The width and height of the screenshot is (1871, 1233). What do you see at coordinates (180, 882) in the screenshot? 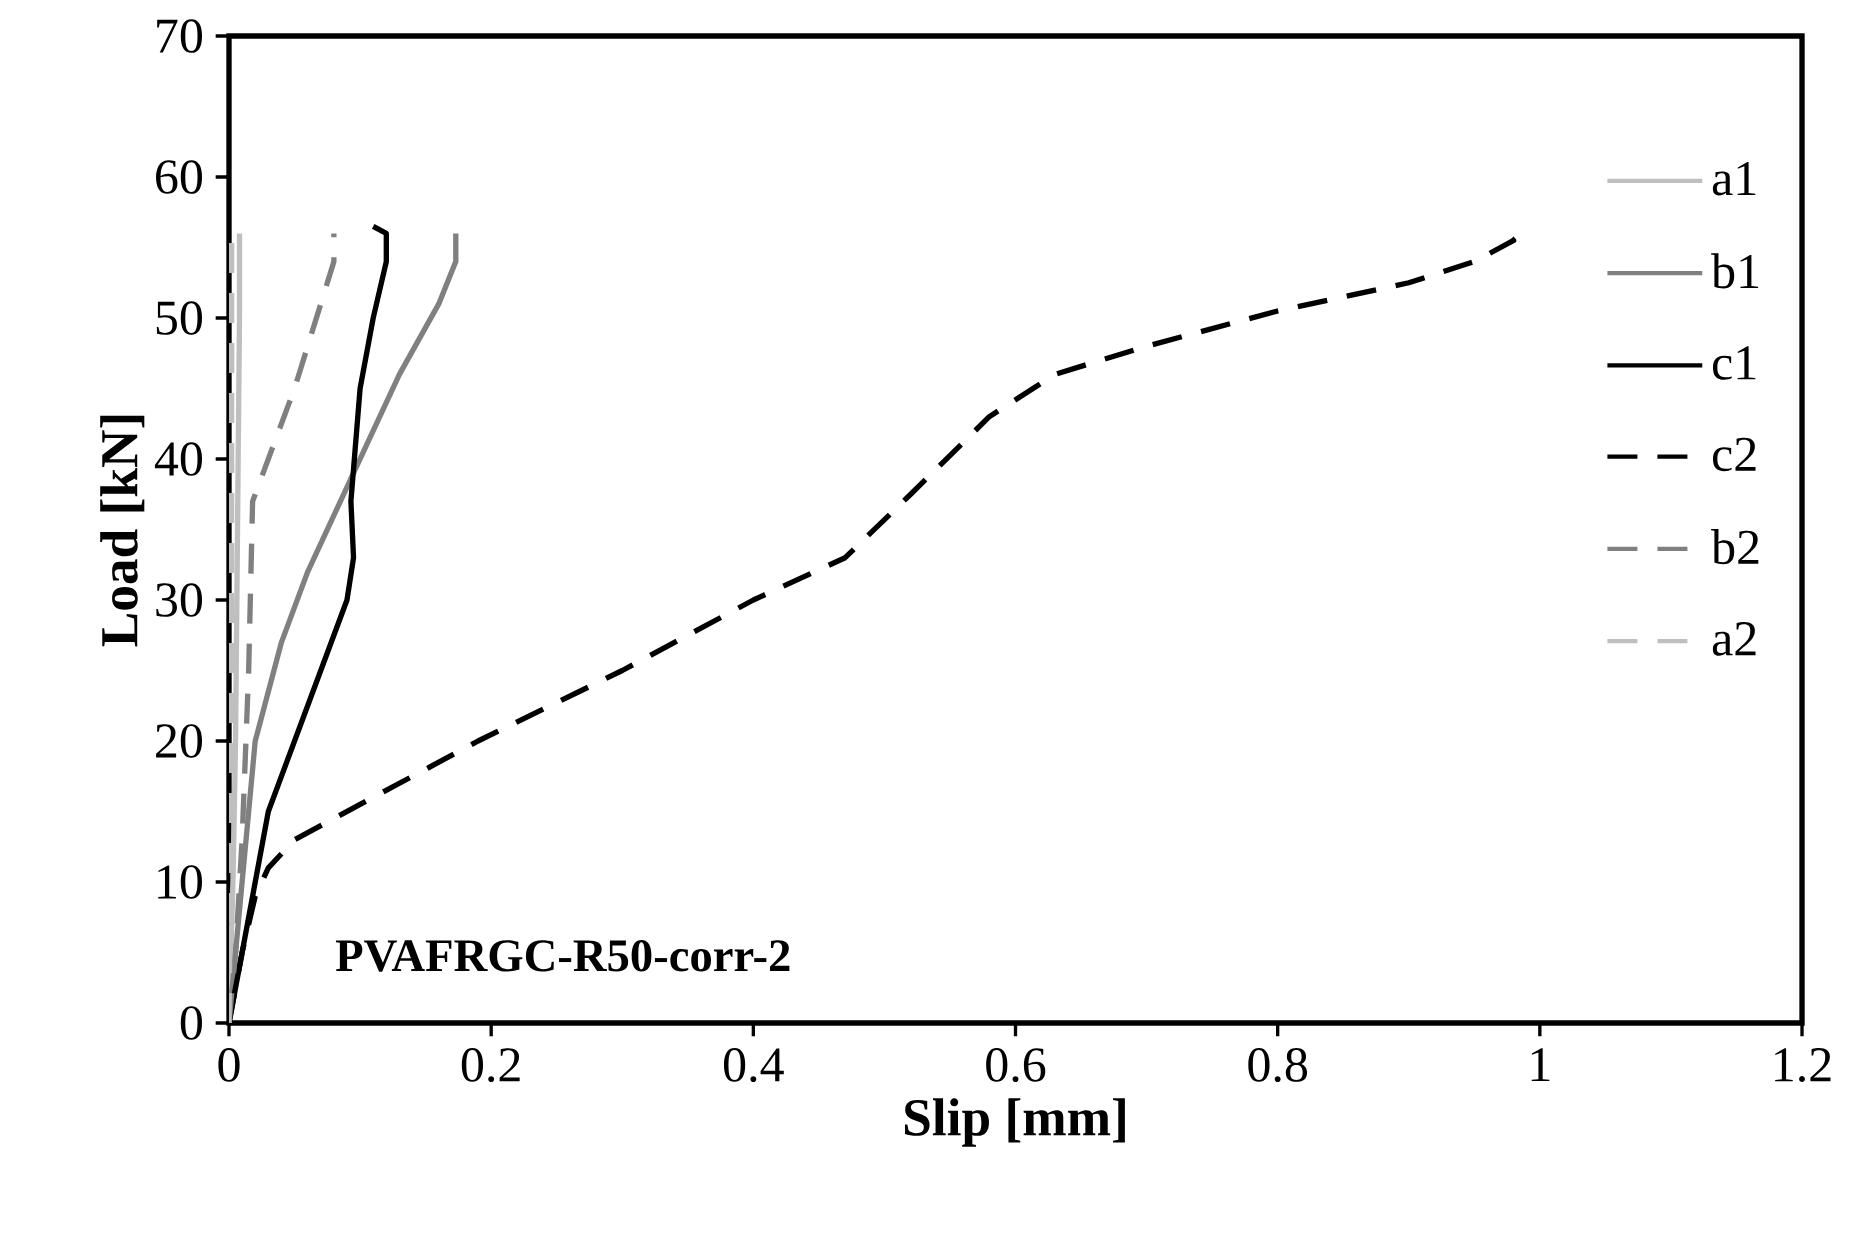
I see `y-tick-label: 10` at bounding box center [180, 882].